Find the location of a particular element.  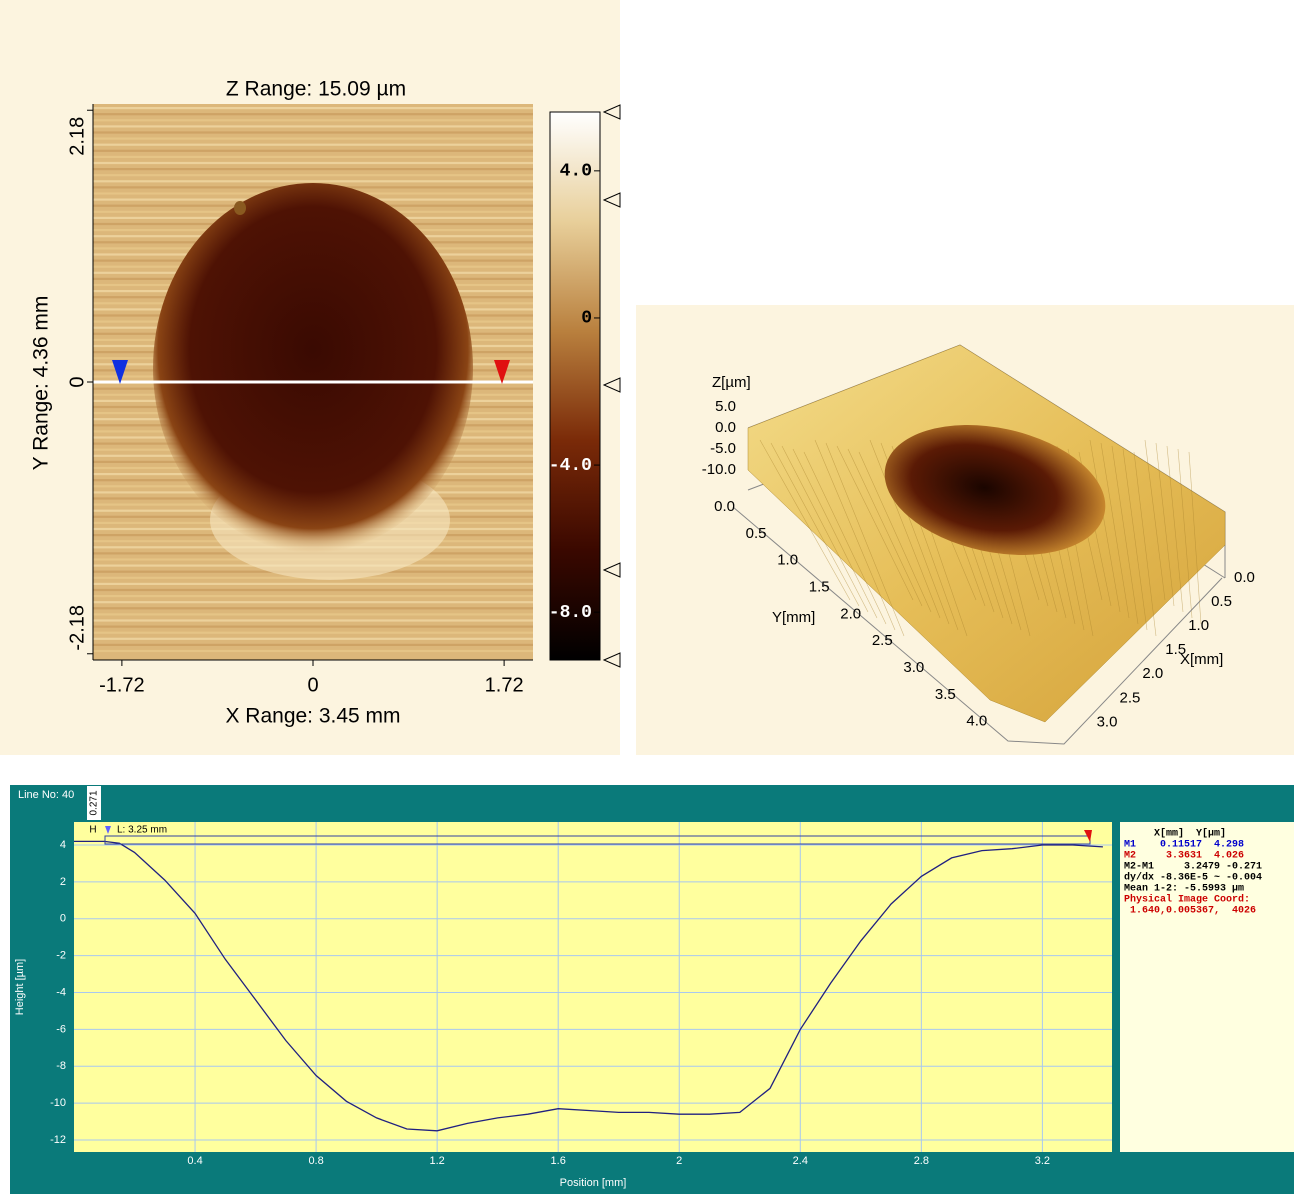

x-tick-label: 2 is located at coordinates (679, 1161).